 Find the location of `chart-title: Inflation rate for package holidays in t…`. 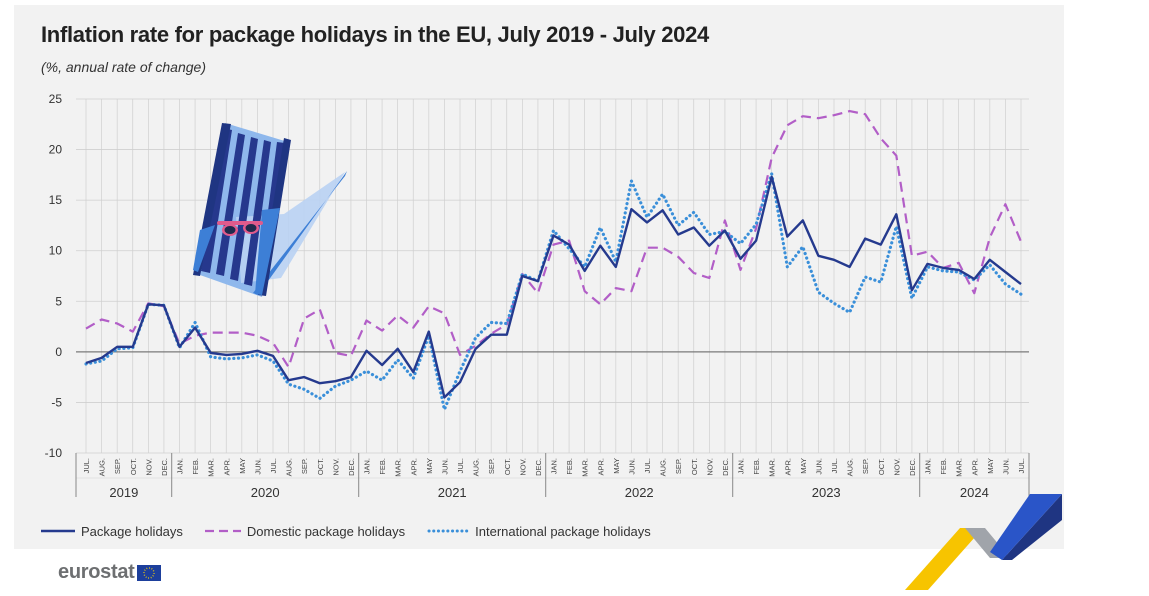

chart-title: Inflation rate for package holidays in t… is located at coordinates (375, 34).